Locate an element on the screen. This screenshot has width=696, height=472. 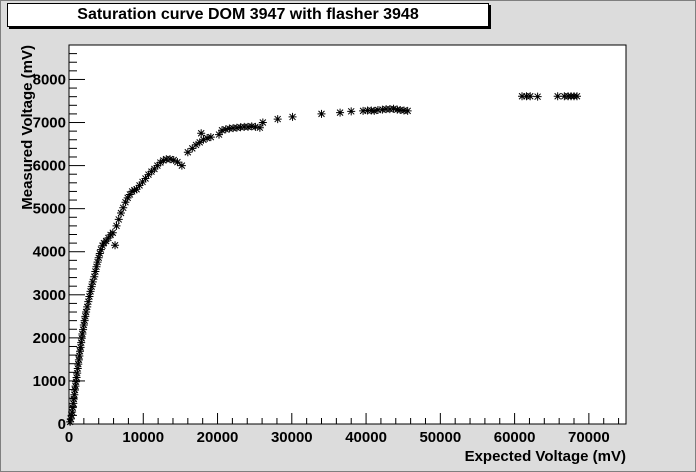
x-tick-label: 30000 is located at coordinates (292, 437).